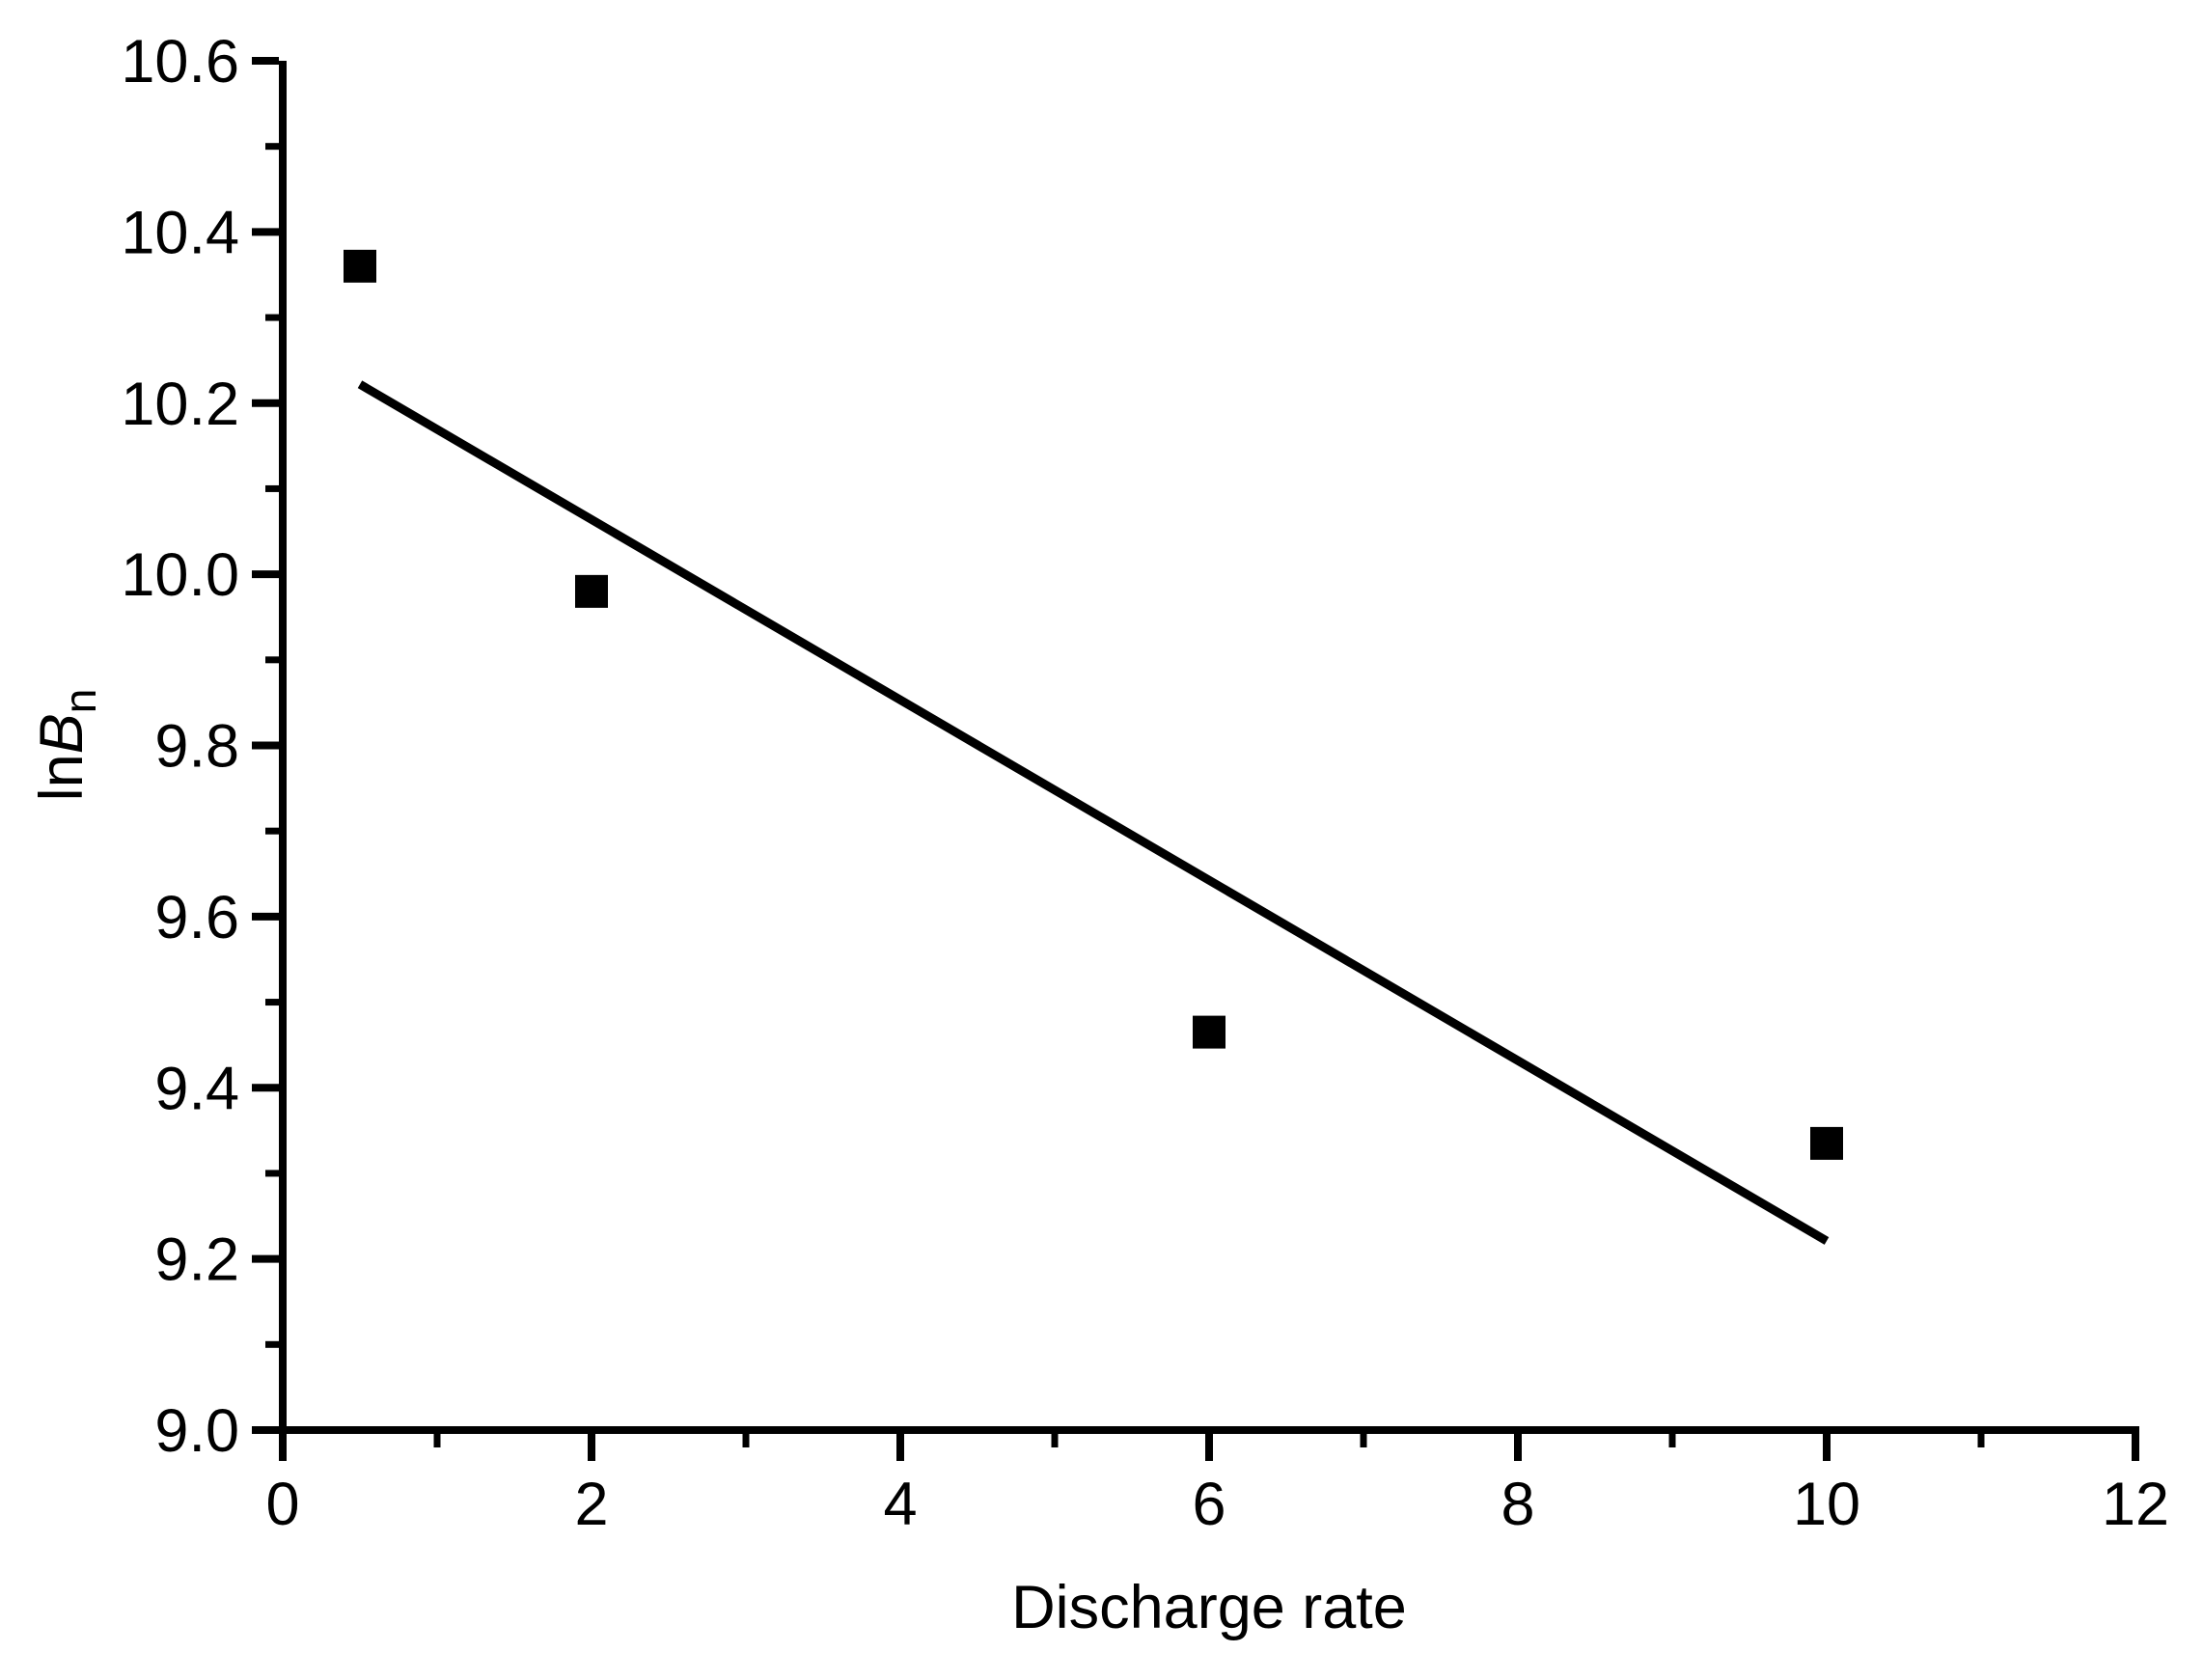  Describe the element at coordinates (1209, 1447) in the screenshot. I see `x-axis-ticks` at that location.